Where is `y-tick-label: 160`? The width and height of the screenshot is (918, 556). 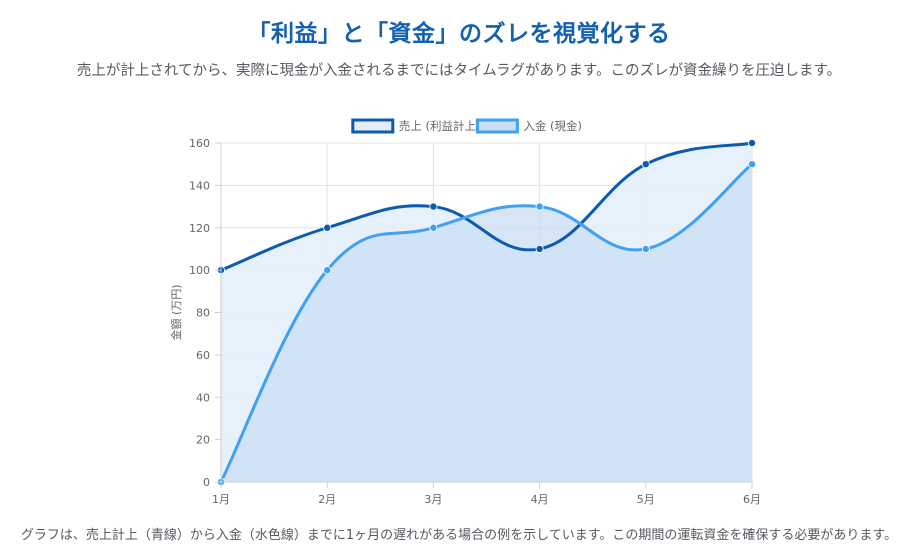 y-tick-label: 160 is located at coordinates (199, 143).